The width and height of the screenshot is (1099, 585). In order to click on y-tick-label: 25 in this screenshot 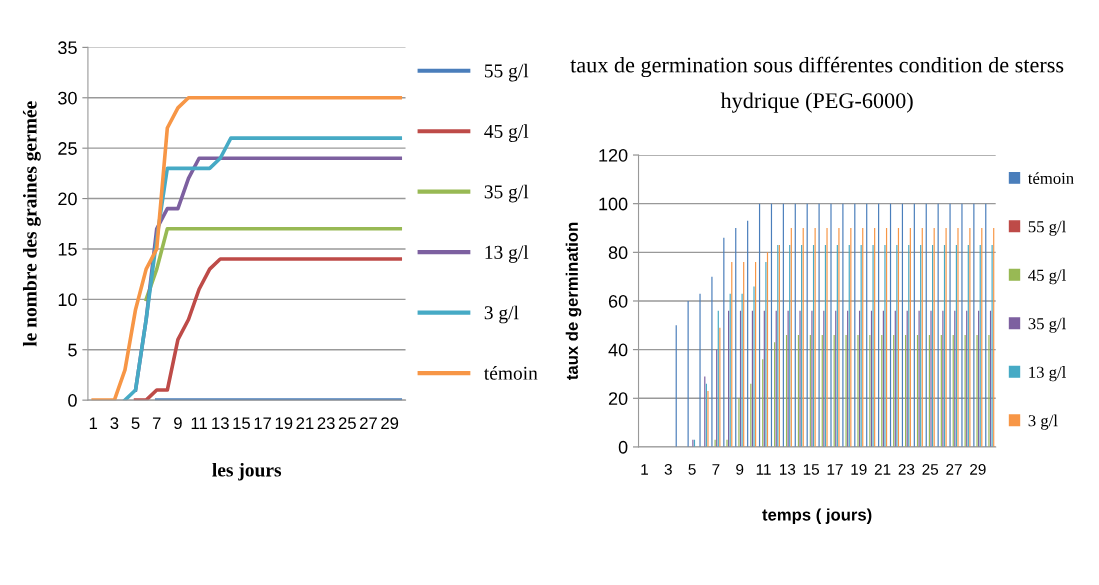, I will do `click(67, 148)`.